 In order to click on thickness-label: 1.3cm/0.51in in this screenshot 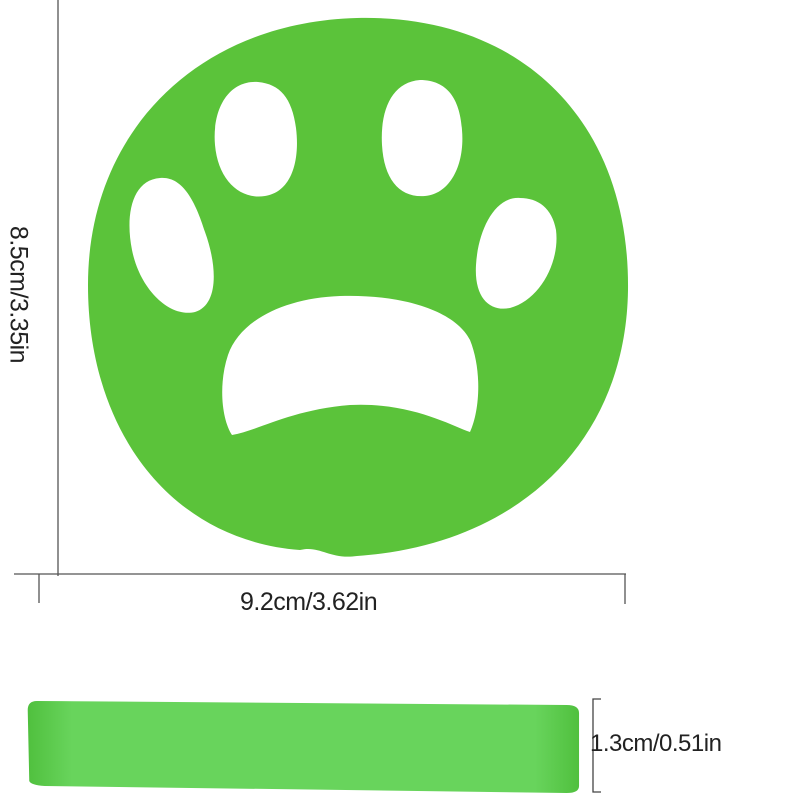, I will do `click(656, 743)`.